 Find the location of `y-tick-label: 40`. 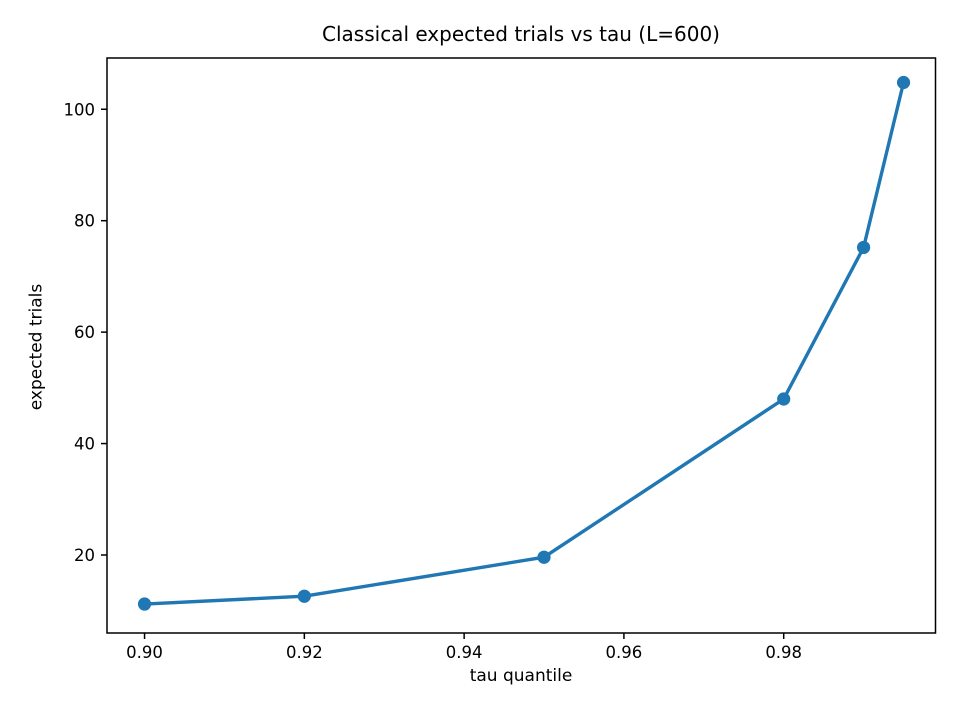

y-tick-label: 40 is located at coordinates (84, 444).